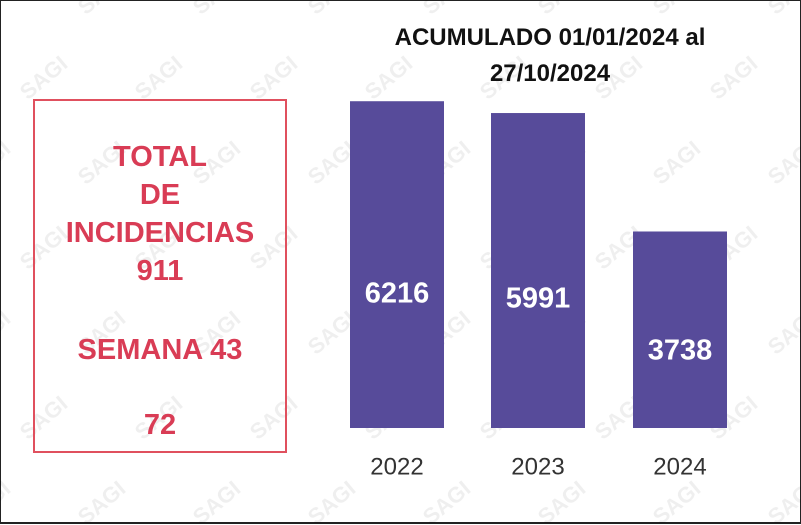  What do you see at coordinates (538, 299) in the screenshot?
I see `data-label-2023: 5991` at bounding box center [538, 299].